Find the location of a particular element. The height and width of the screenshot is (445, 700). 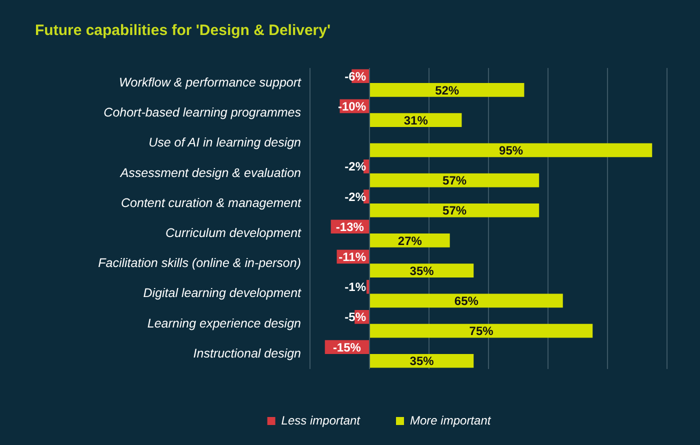

y-tick-label: Content curation & management is located at coordinates (211, 203).